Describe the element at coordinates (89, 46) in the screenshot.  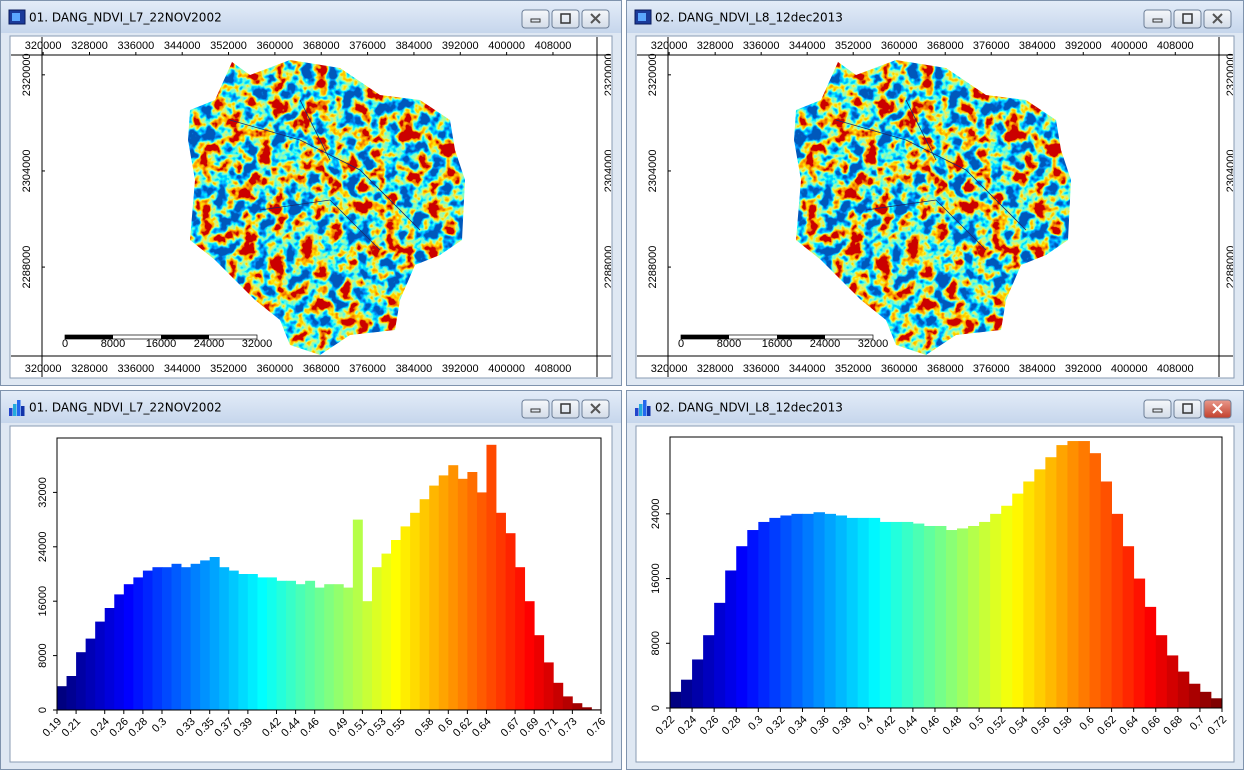
I see `map-x-label: 328000` at that location.